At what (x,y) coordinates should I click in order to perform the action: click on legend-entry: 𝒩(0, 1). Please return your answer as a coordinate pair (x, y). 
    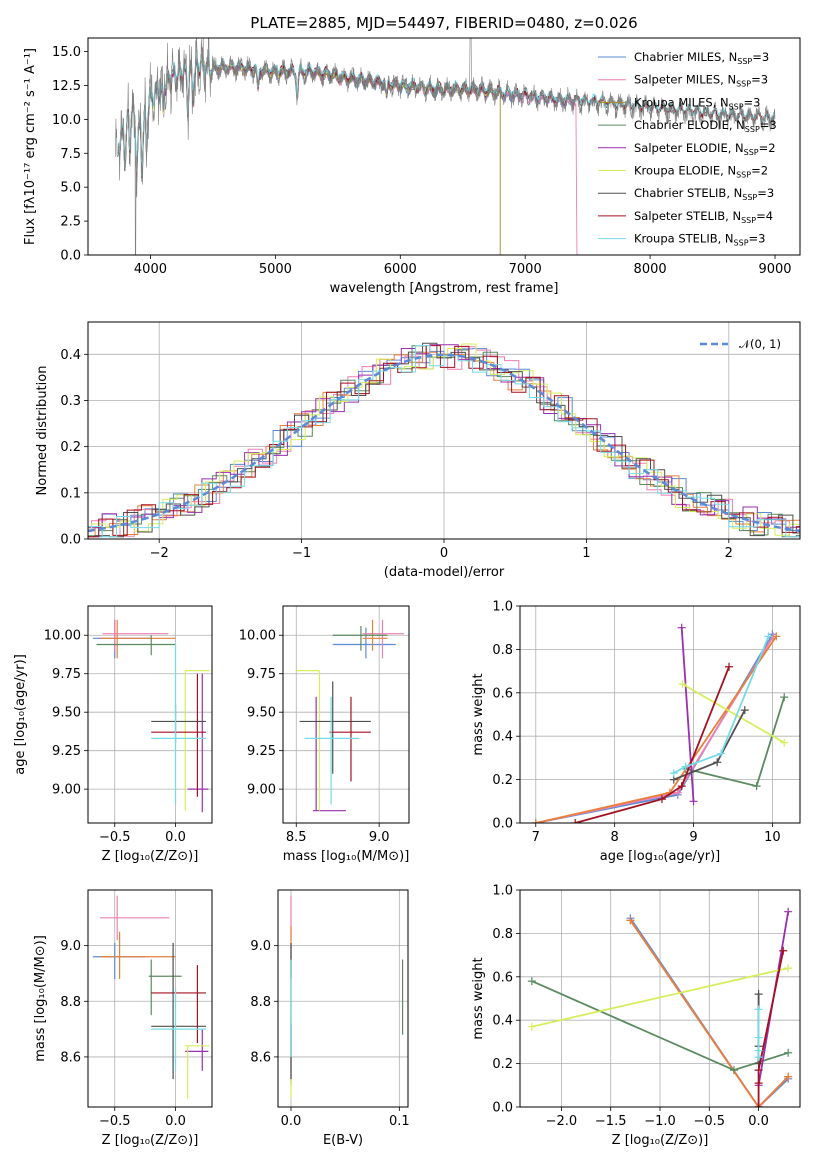
    Looking at the image, I should click on (760, 344).